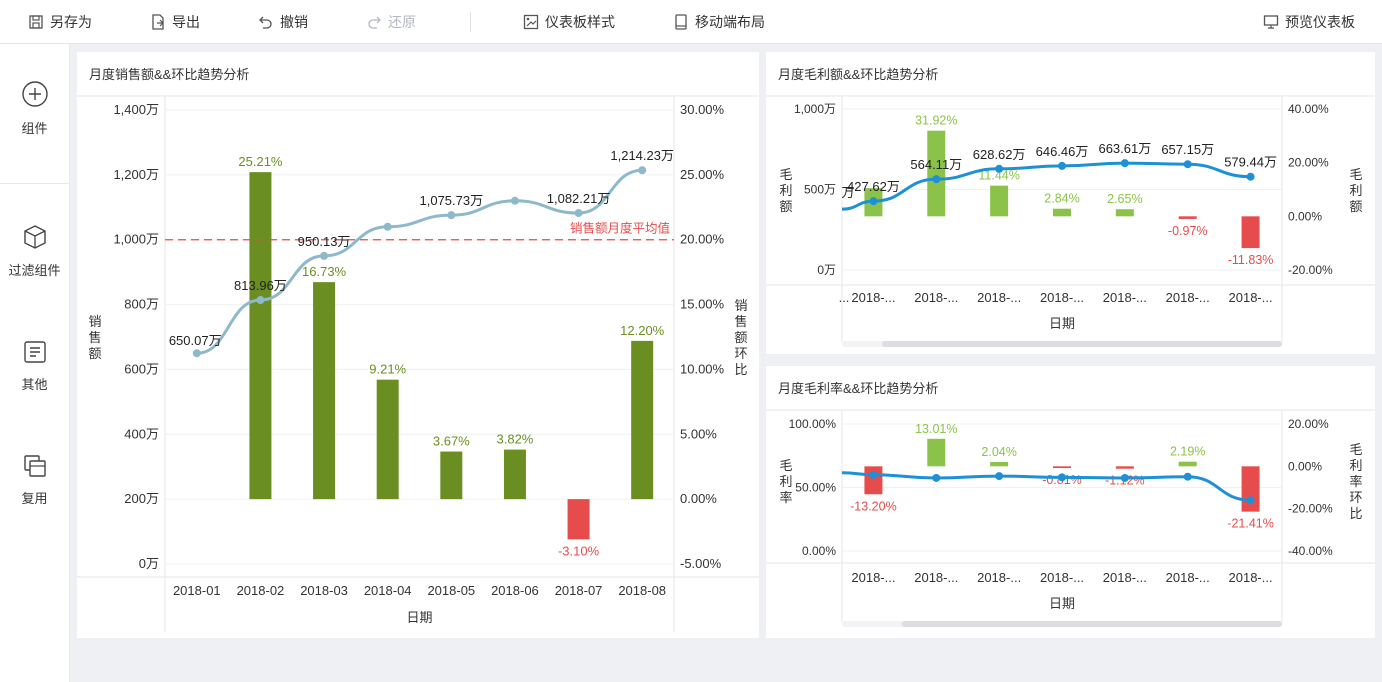  Describe the element at coordinates (452, 200) in the screenshot. I see `line-value-label: 1,075.73万` at that location.